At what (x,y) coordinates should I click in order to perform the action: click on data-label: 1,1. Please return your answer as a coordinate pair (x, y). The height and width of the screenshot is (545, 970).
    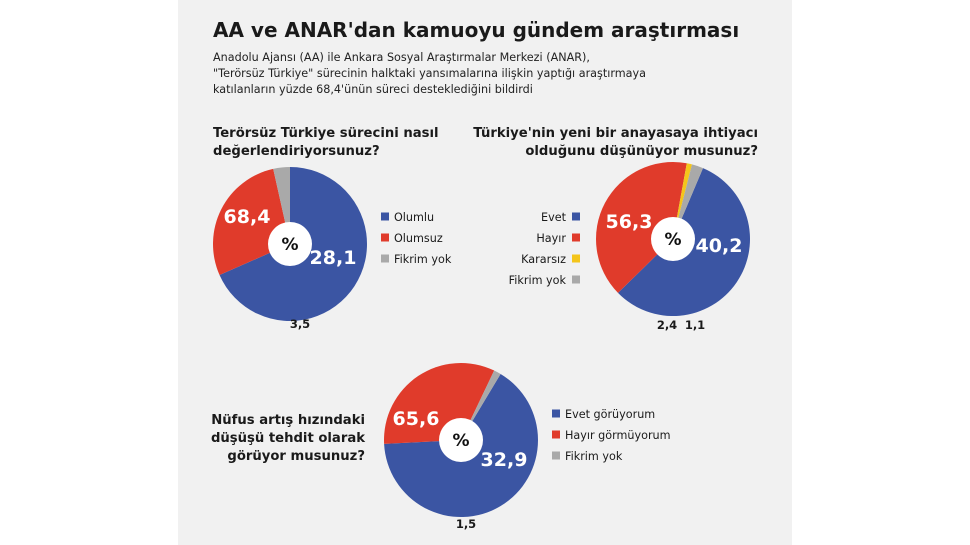
    Looking at the image, I should click on (695, 325).